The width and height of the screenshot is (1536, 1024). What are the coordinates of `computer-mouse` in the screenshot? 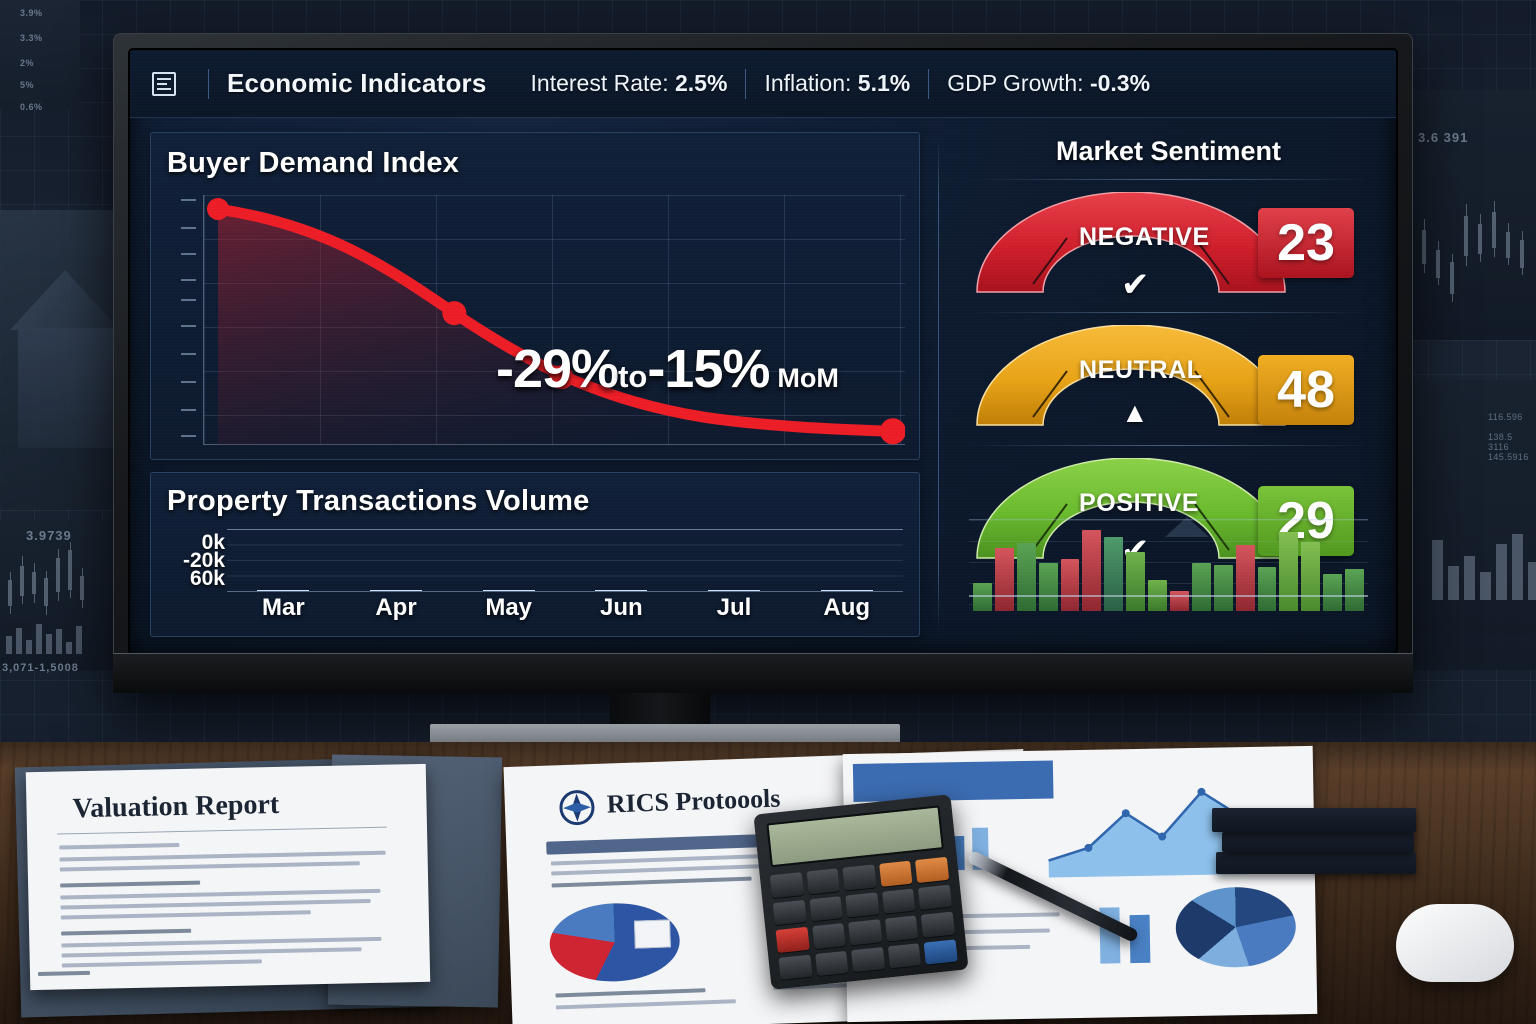 It's located at (1455, 943).